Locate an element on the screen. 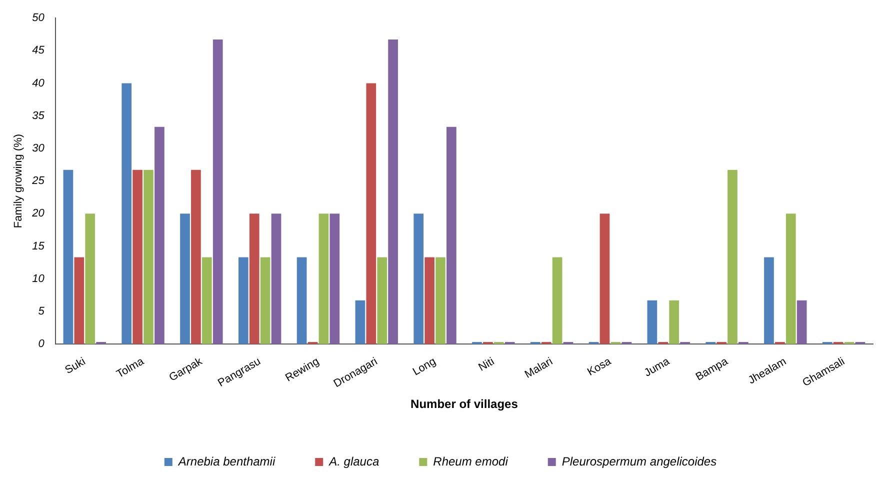  x-tick-label: Kosa is located at coordinates (600, 366).